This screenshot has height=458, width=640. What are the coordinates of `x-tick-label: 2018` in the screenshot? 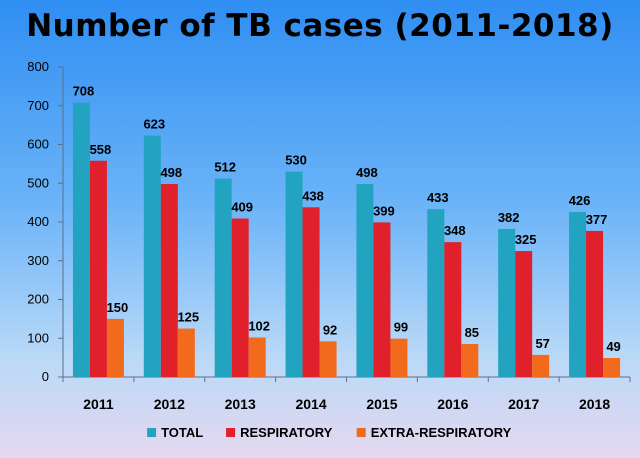 It's located at (594, 404).